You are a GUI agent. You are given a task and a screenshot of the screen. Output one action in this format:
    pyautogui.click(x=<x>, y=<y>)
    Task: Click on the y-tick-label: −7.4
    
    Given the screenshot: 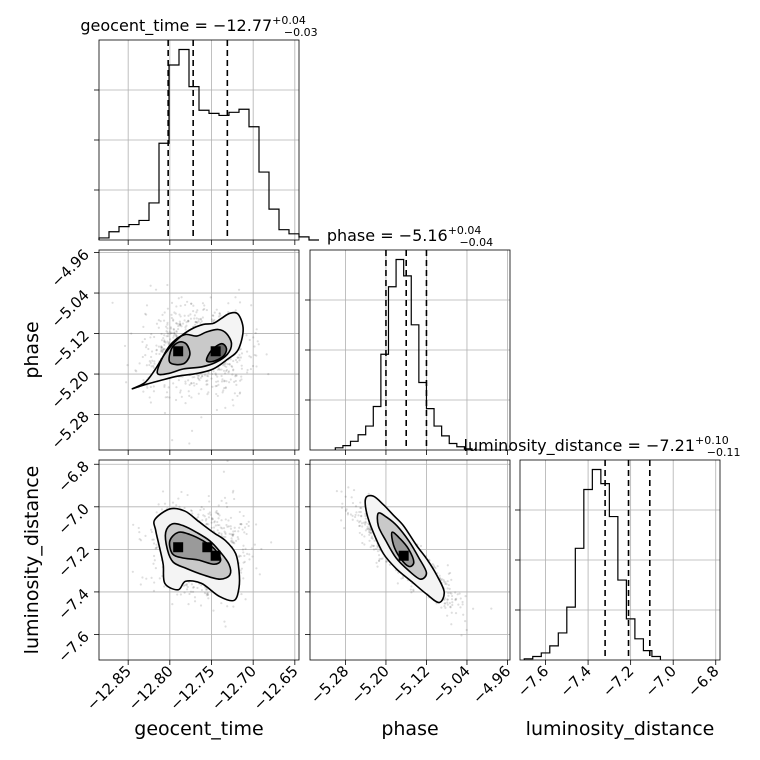 What is the action you would take?
    pyautogui.click(x=73, y=604)
    